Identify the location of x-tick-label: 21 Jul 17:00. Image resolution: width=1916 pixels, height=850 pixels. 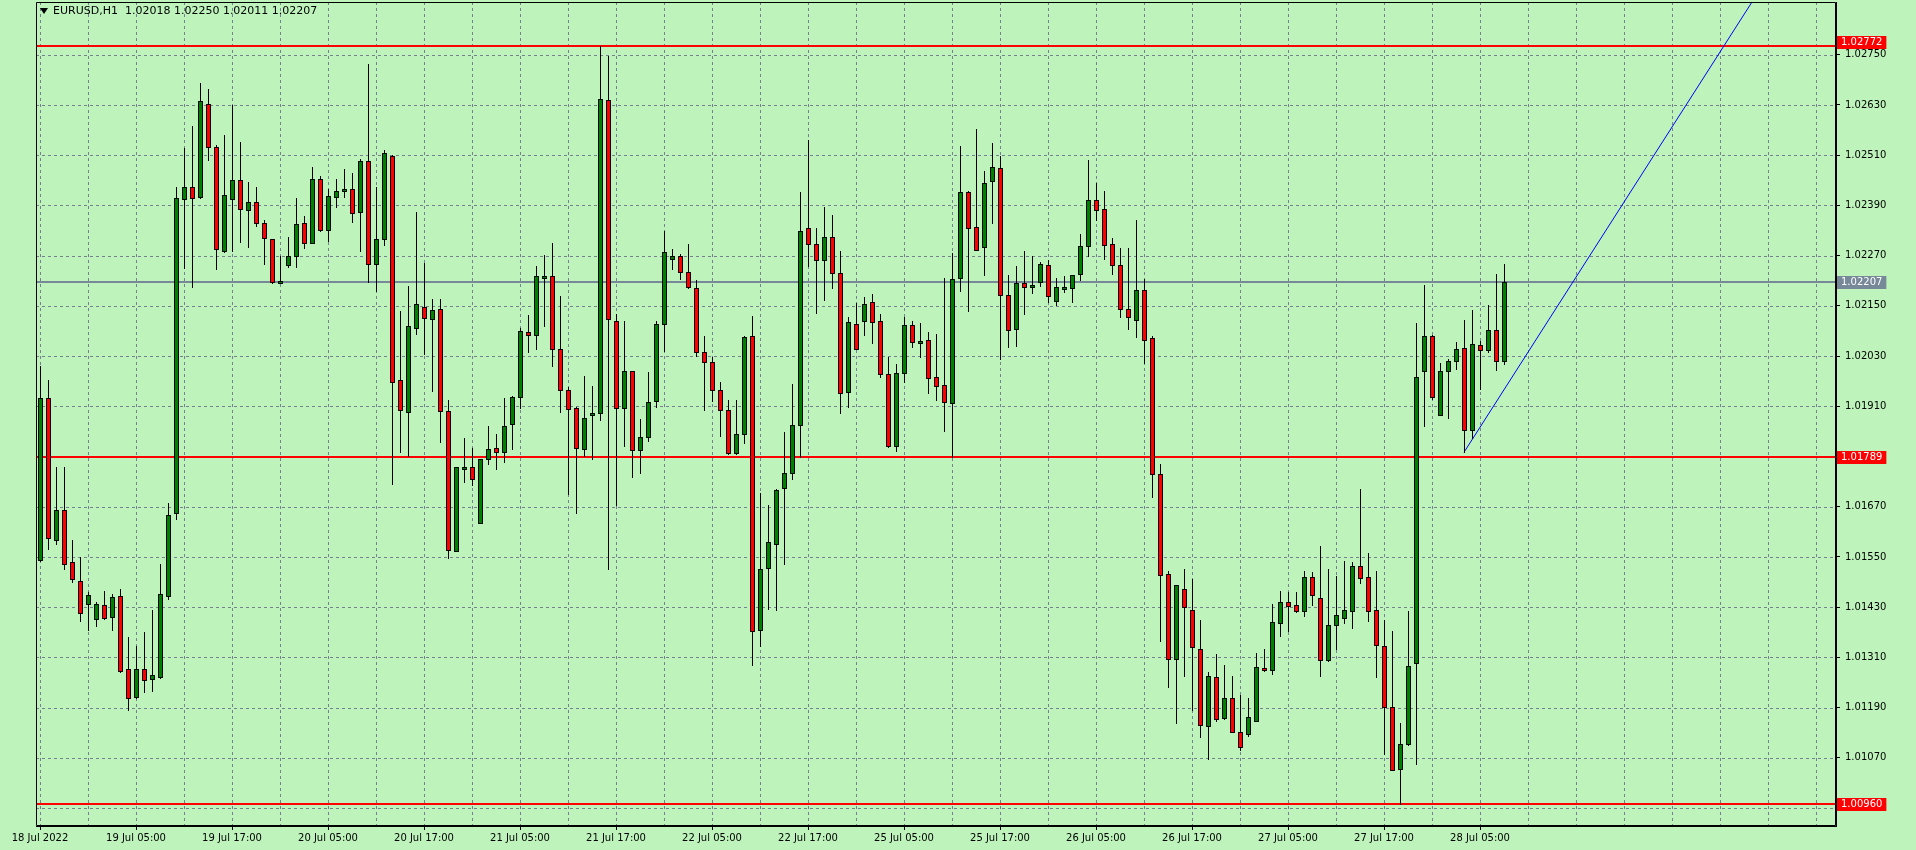
(616, 837).